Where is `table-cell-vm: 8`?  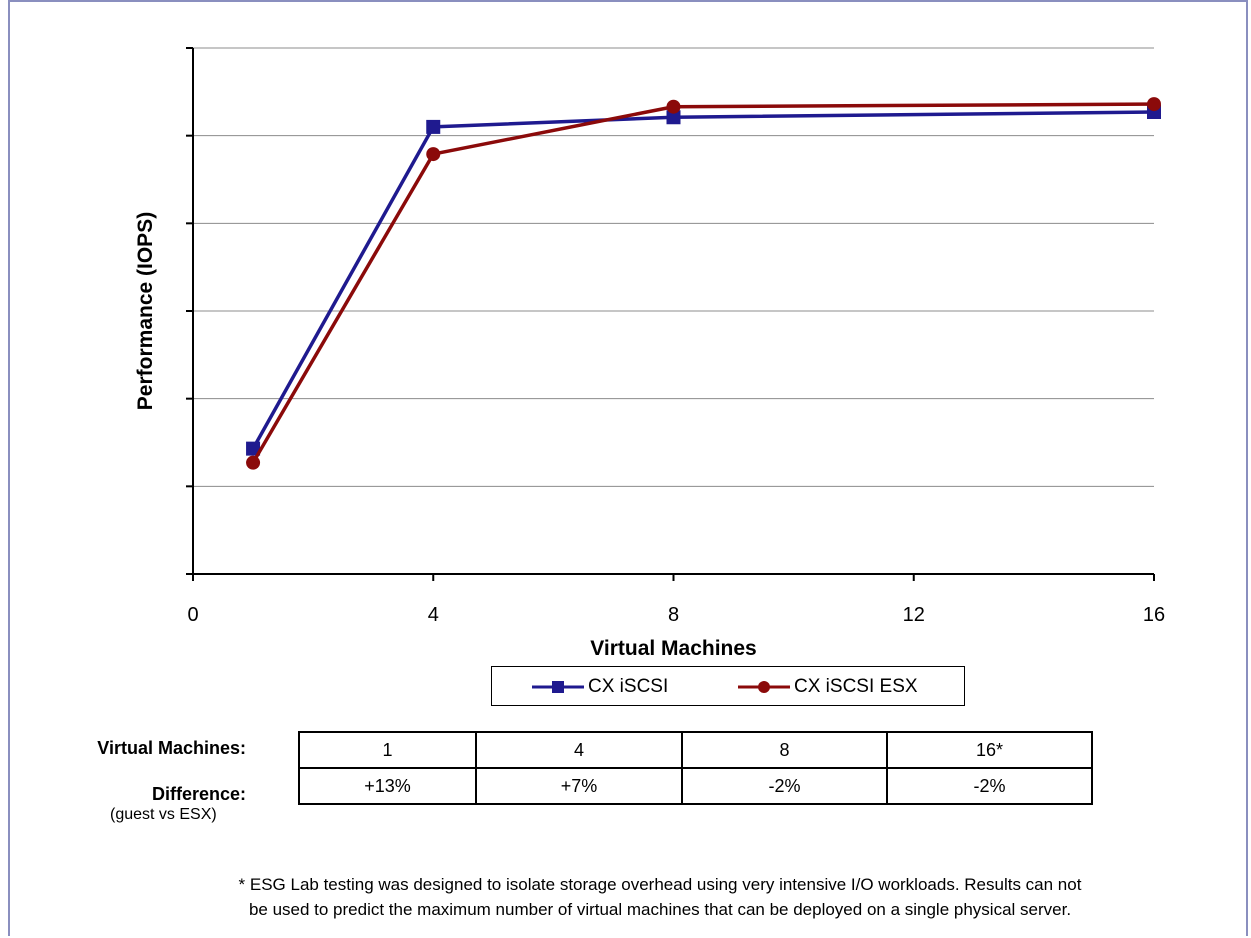 table-cell-vm: 8 is located at coordinates (784, 750).